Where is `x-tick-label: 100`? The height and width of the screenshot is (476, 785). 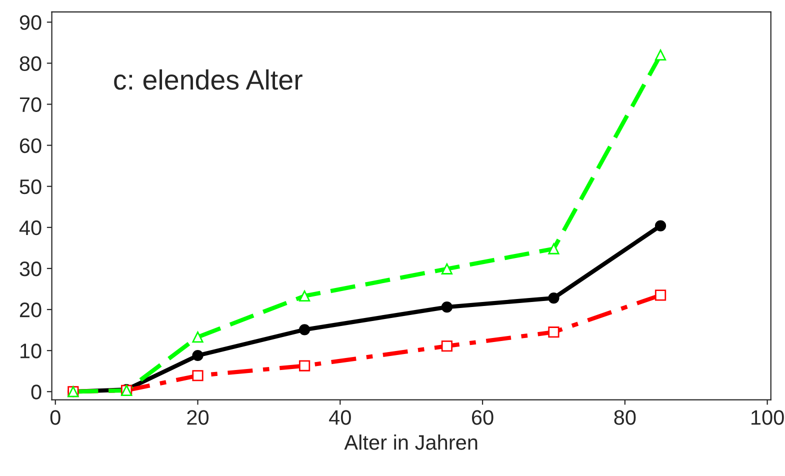
x-tick-label: 100 is located at coordinates (768, 417).